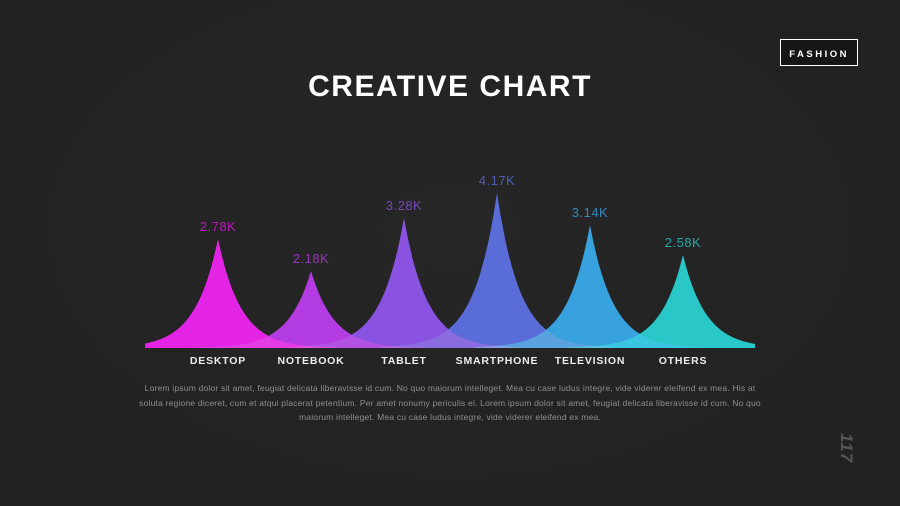 This screenshot has height=506, width=900. Describe the element at coordinates (218, 226) in the screenshot. I see `value-label-desktop: 2.78K` at that location.